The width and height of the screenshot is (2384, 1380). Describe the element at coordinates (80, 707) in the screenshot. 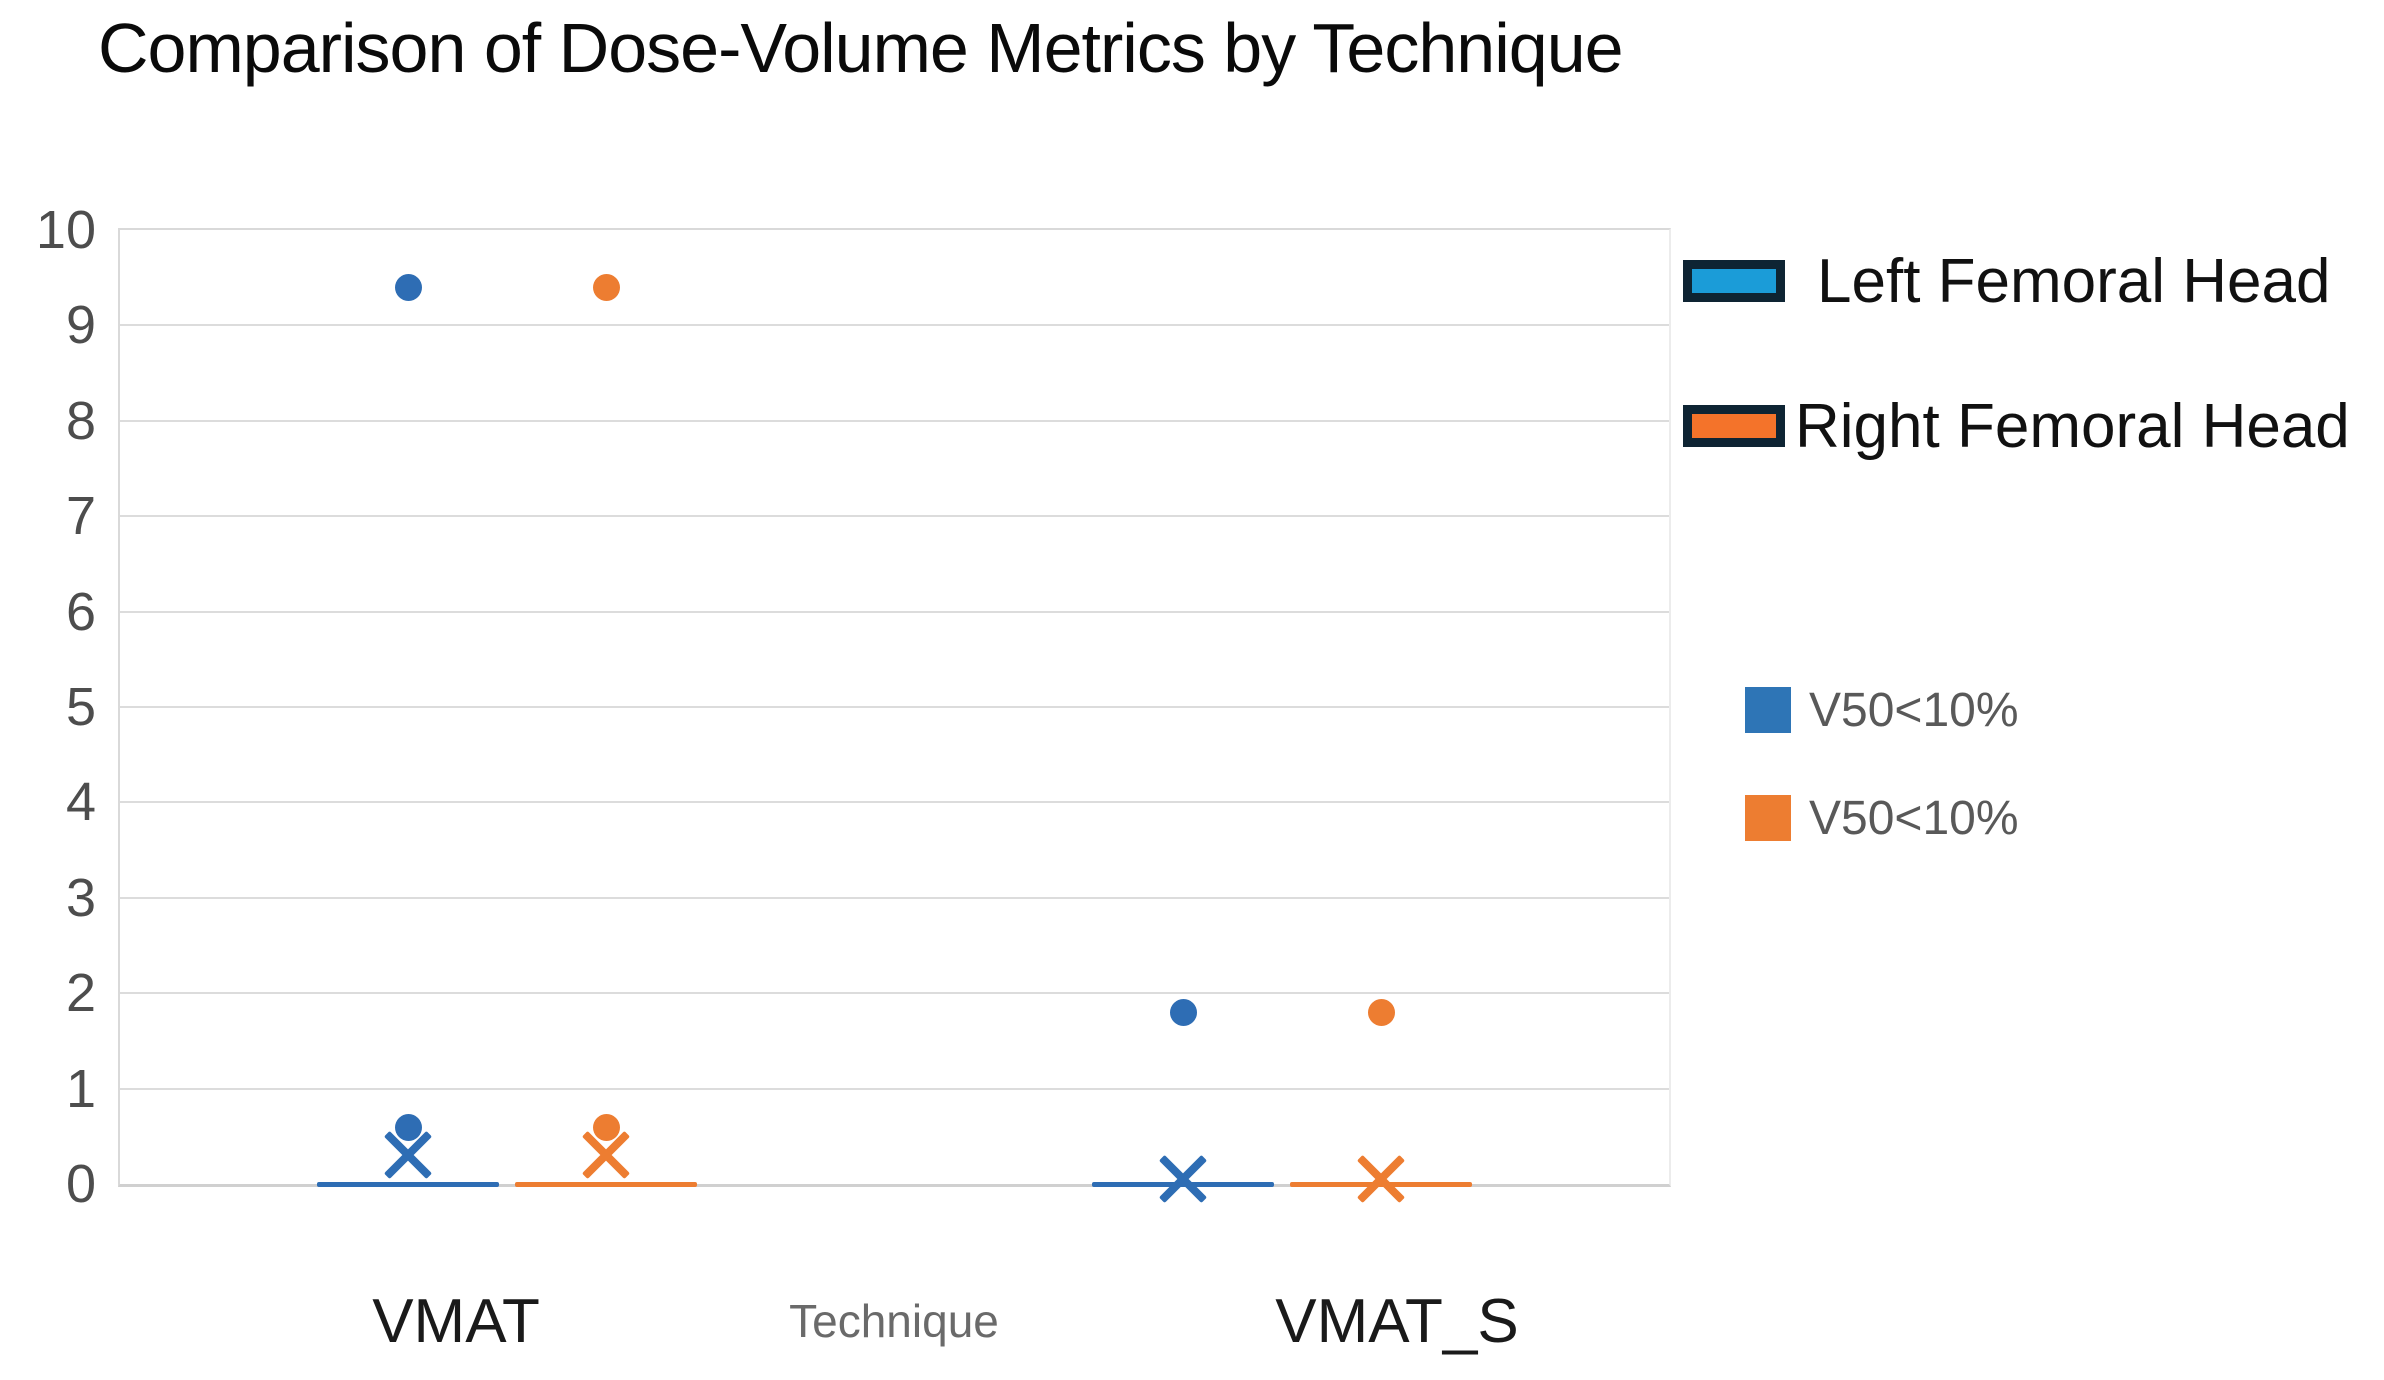

I see `y-tick-label: 5` at that location.